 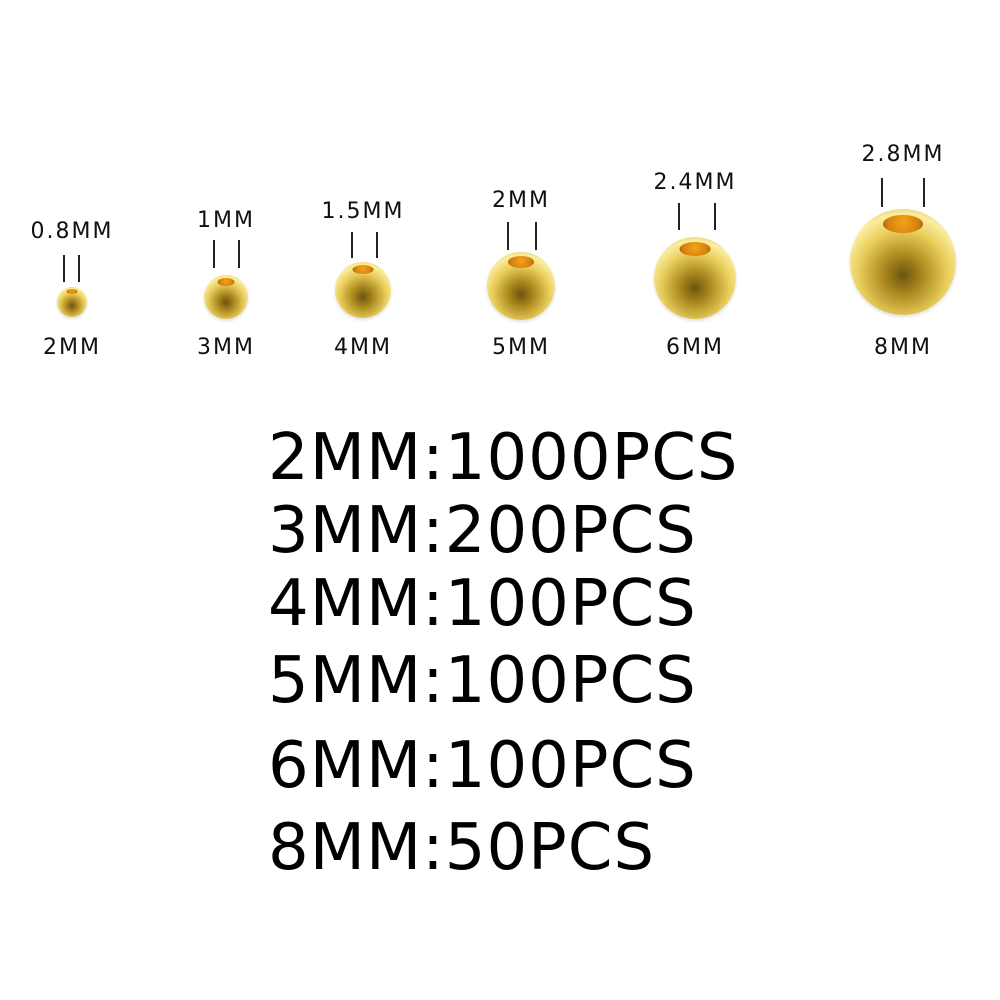 What do you see at coordinates (72, 347) in the screenshot?
I see `bead-size-label: 2MM` at bounding box center [72, 347].